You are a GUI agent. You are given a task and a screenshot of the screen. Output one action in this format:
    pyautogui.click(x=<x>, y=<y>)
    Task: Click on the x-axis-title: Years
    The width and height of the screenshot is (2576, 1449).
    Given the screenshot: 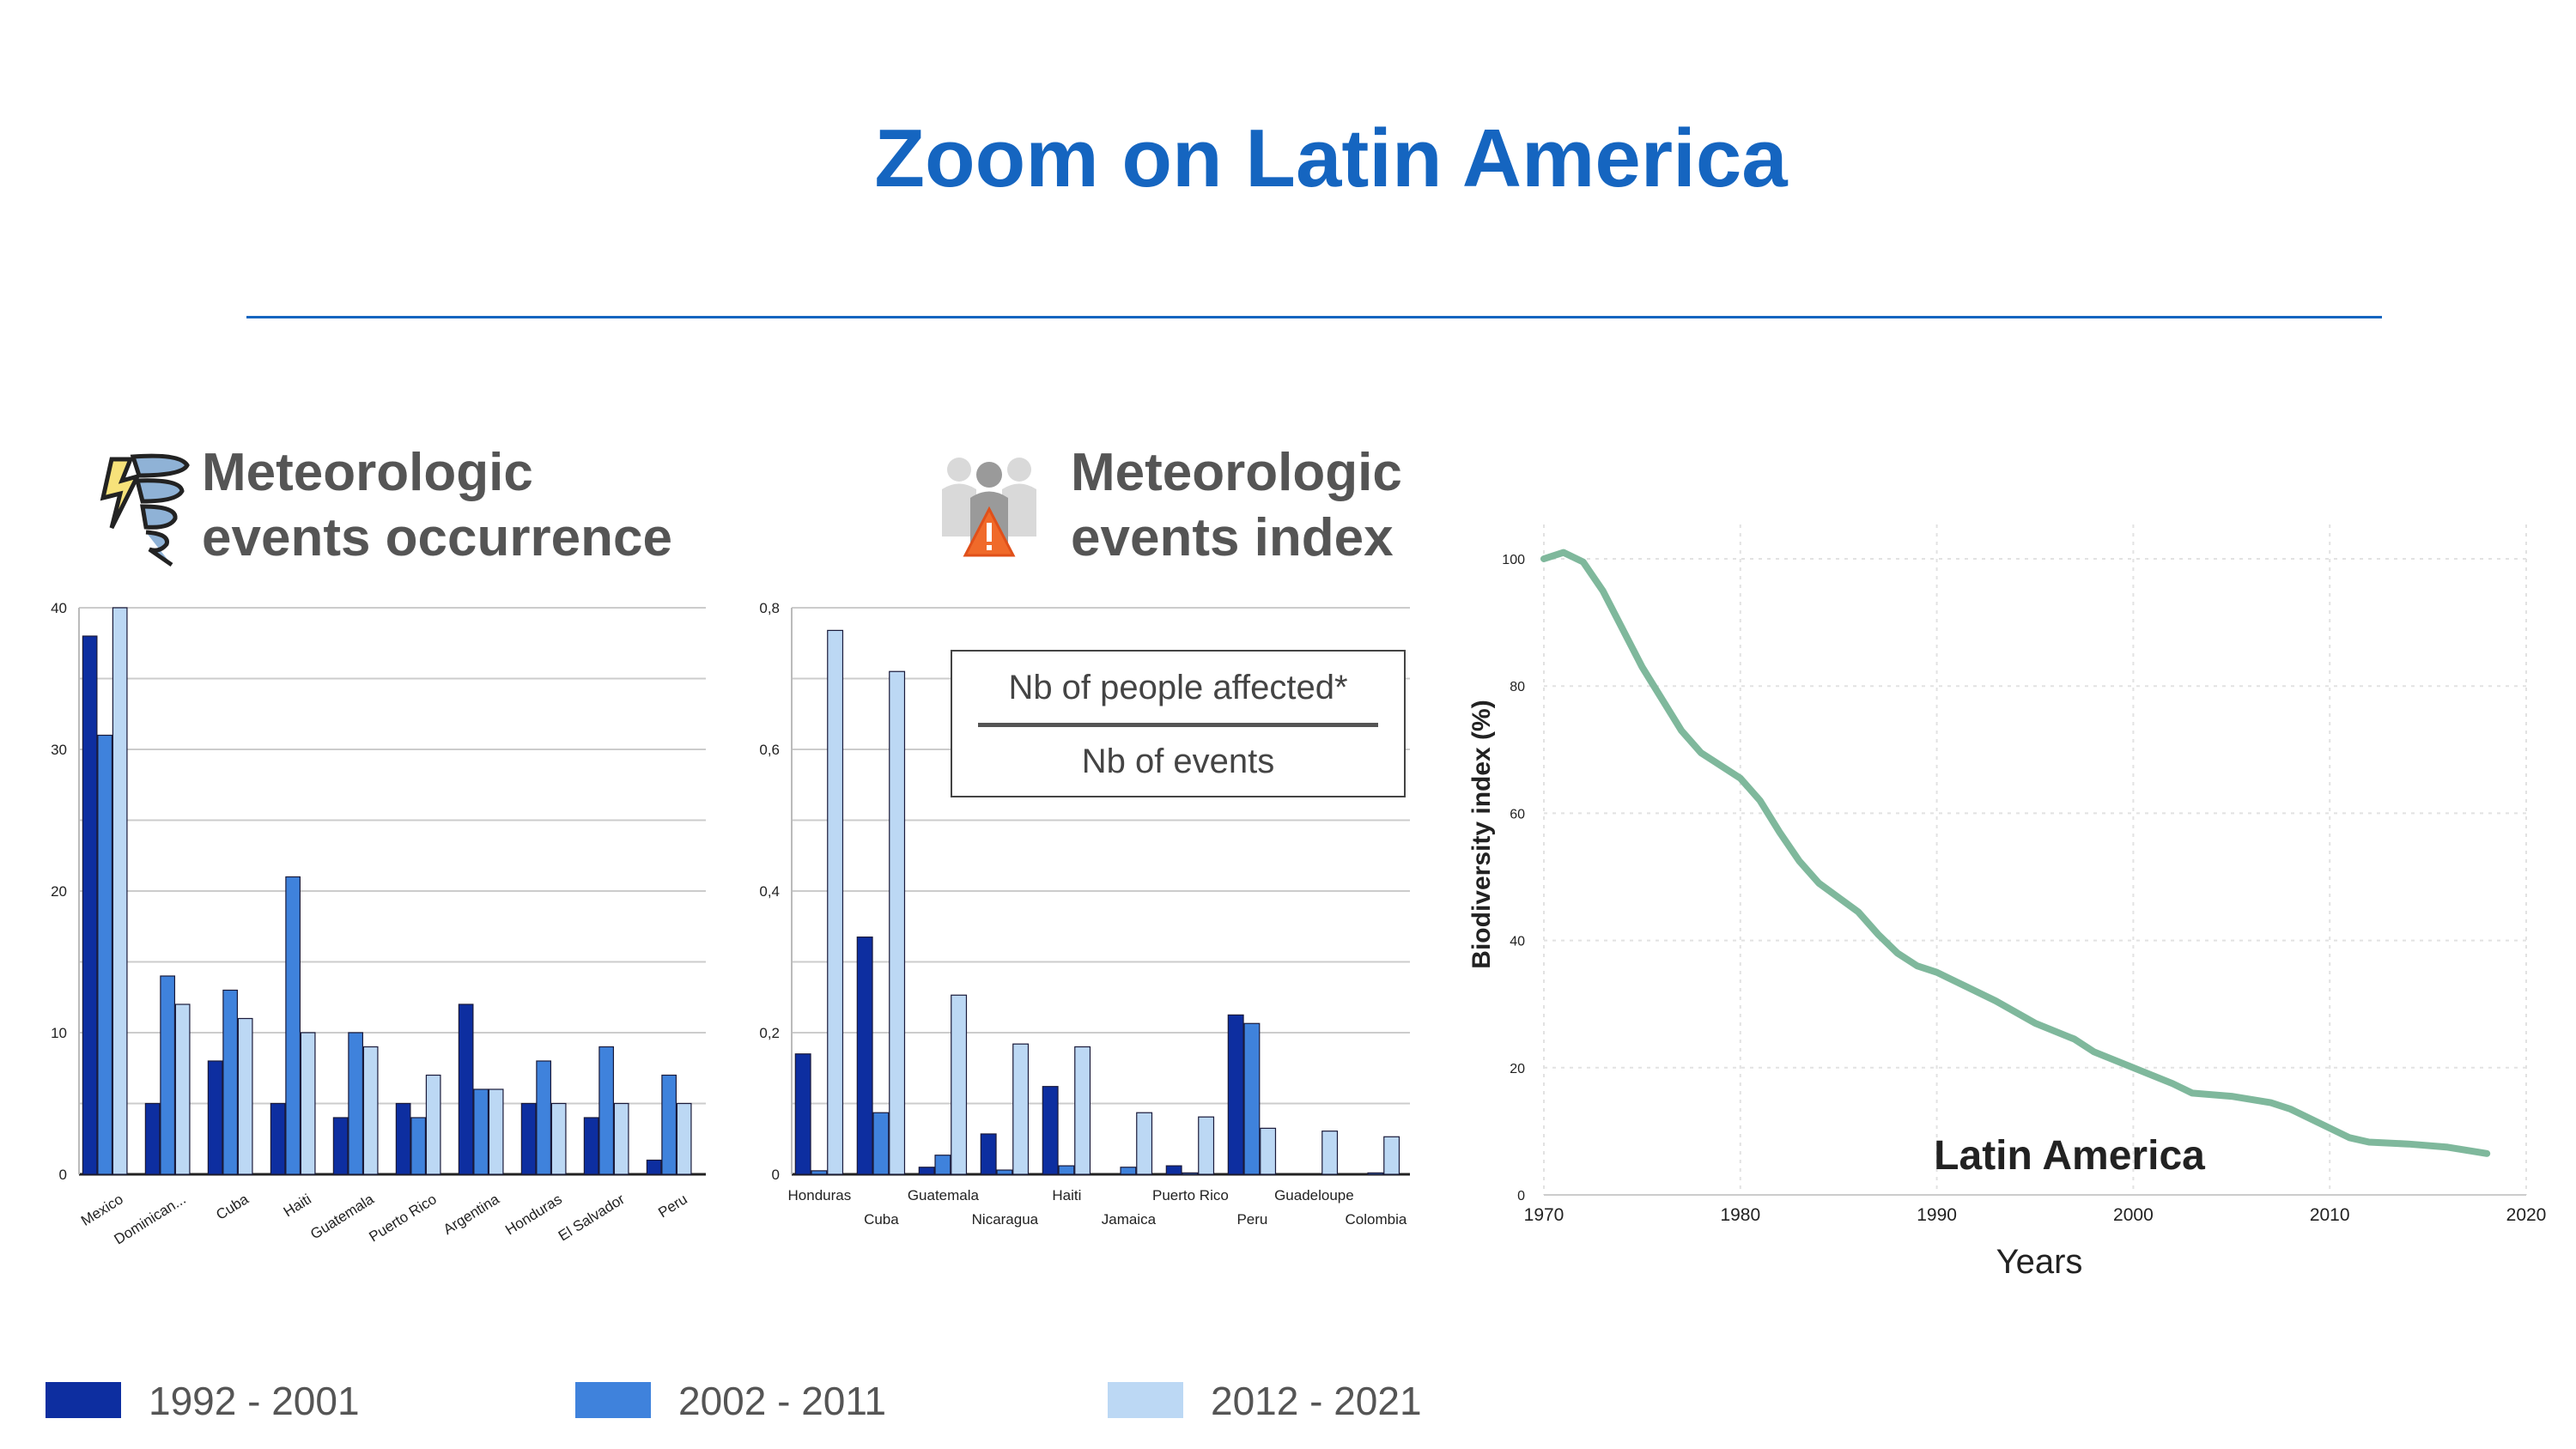 What is the action you would take?
    pyautogui.click(x=2040, y=1262)
    